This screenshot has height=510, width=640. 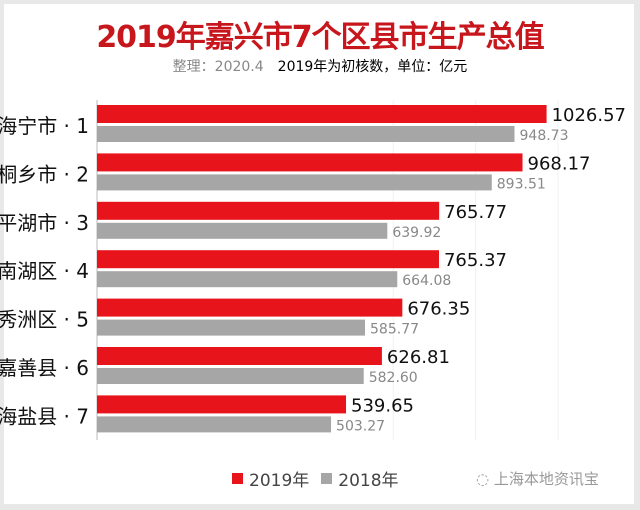 What do you see at coordinates (426, 281) in the screenshot?
I see `data-label-2018: 664.08` at bounding box center [426, 281].